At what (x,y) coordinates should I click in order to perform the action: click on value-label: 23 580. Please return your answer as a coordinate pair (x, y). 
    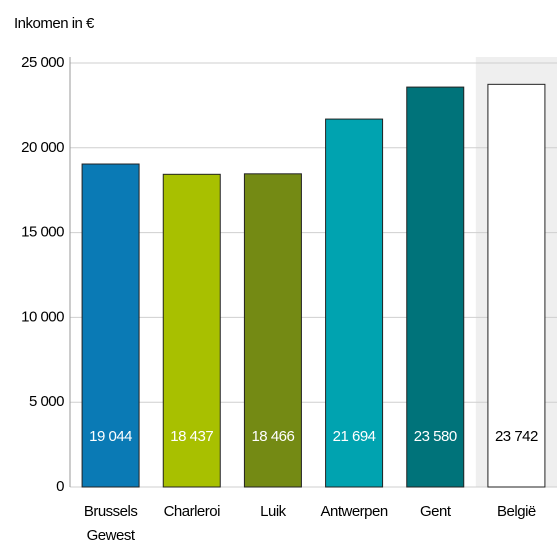
    Looking at the image, I should click on (435, 436).